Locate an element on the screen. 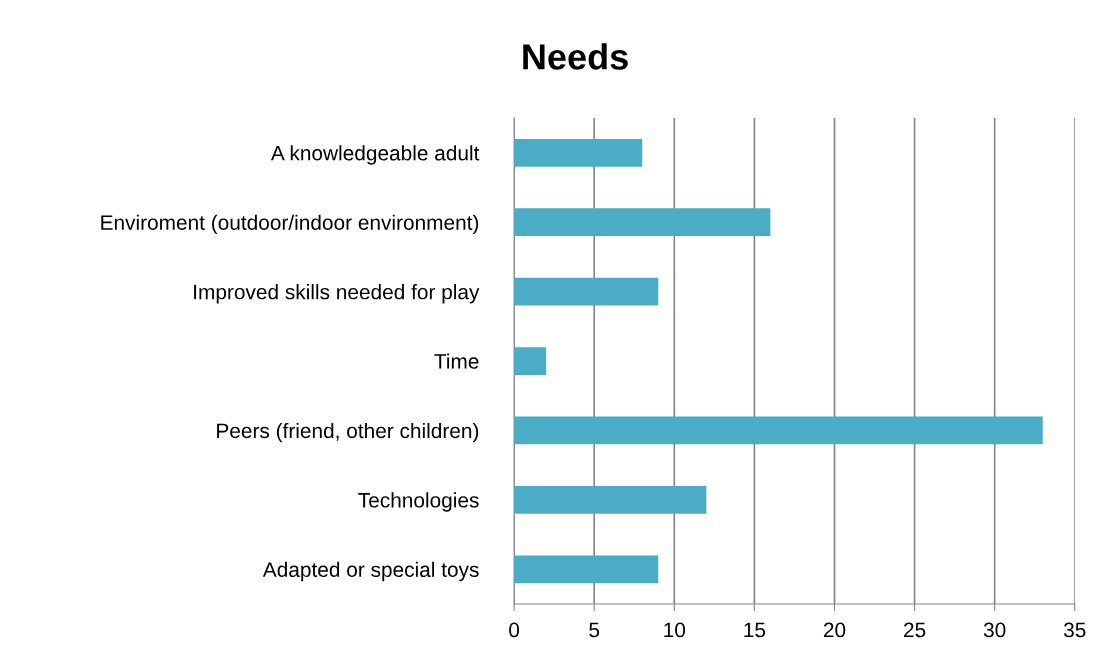 Image resolution: width=1108 pixels, height=667 pixels. x-tick-label: 0 is located at coordinates (514, 630).